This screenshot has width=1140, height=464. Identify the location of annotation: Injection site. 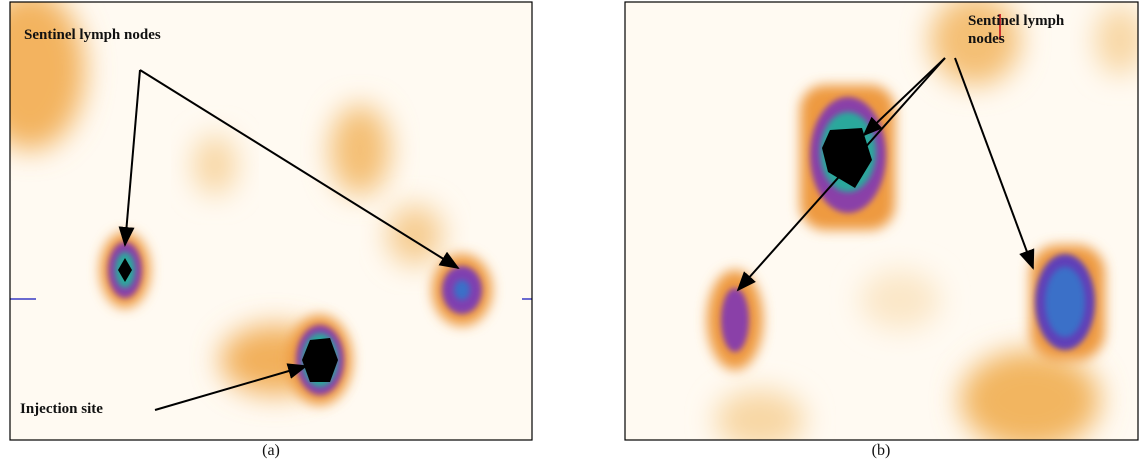
(61, 409).